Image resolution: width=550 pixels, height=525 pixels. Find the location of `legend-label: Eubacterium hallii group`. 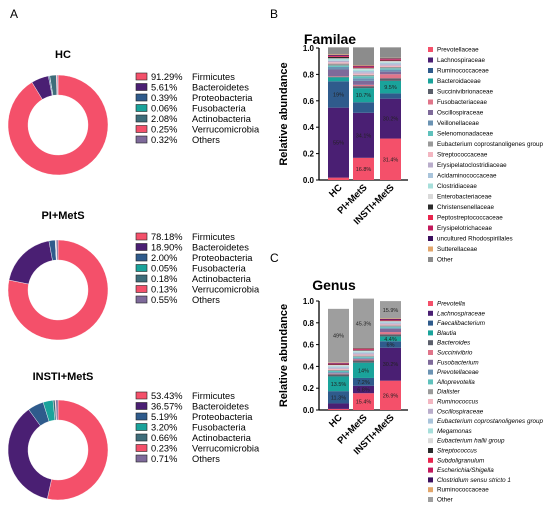

legend-label: Eubacterium hallii group is located at coordinates (471, 441).